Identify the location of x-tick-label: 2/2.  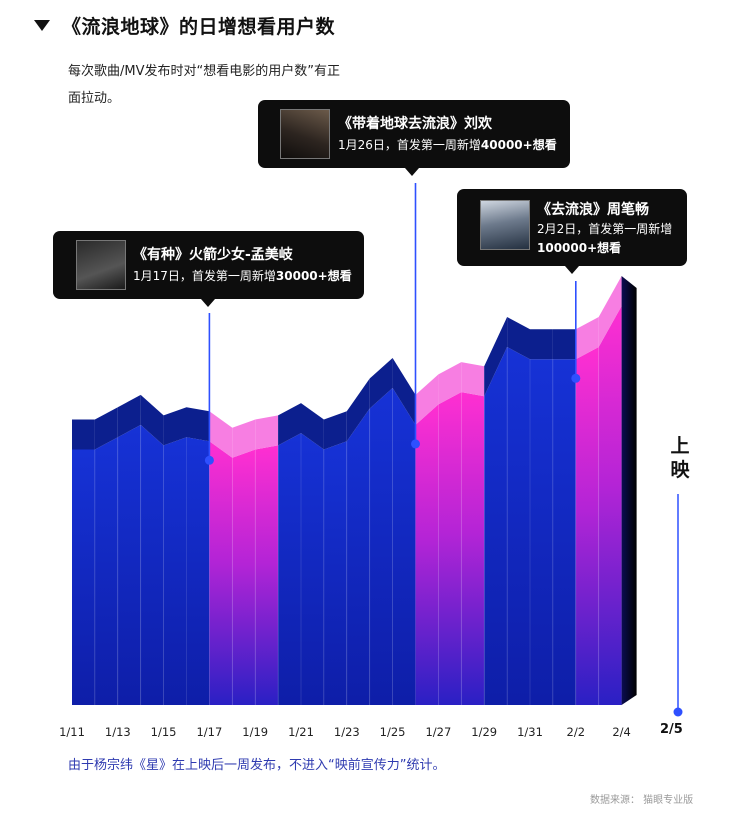
(576, 732).